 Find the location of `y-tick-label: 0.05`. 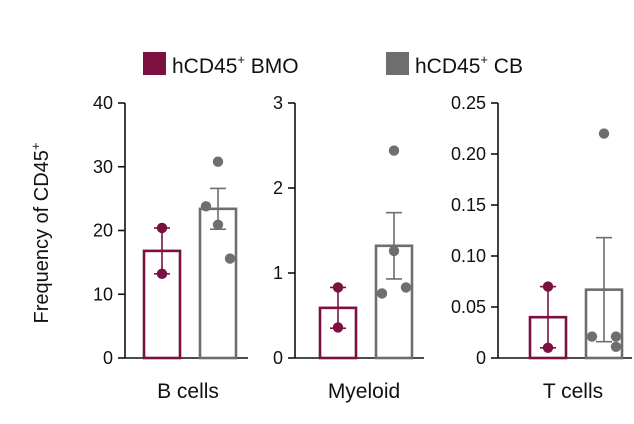

y-tick-label: 0.05 is located at coordinates (468, 307).